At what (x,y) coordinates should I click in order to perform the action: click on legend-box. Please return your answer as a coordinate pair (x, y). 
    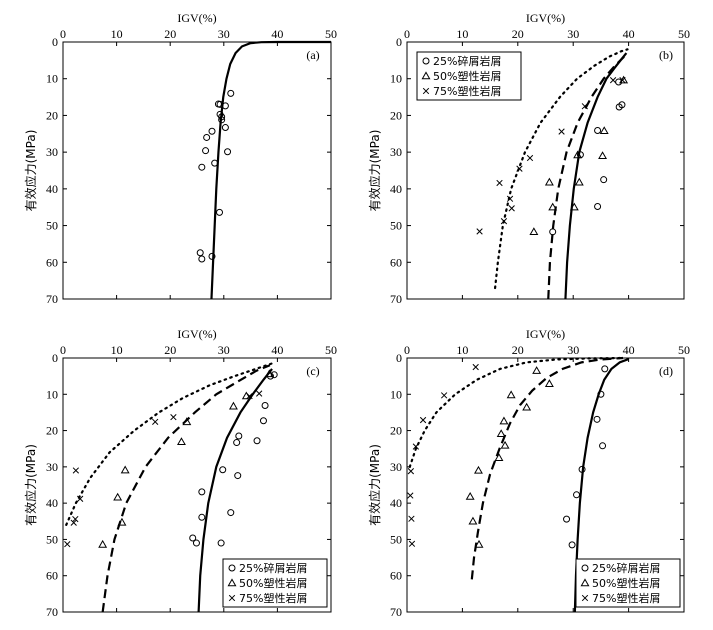
    Looking at the image, I should click on (628, 583).